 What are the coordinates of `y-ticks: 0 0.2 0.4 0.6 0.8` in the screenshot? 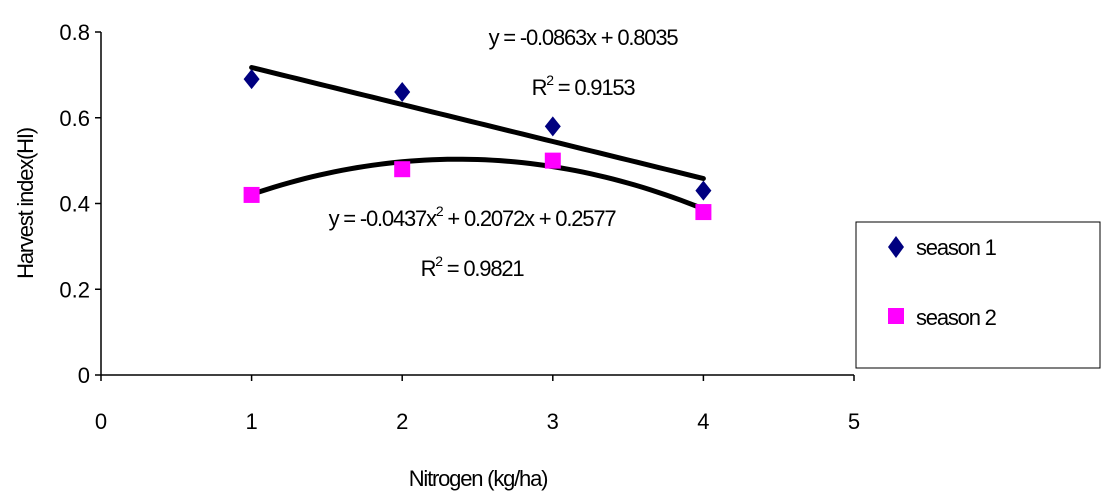 It's located at (80, 204).